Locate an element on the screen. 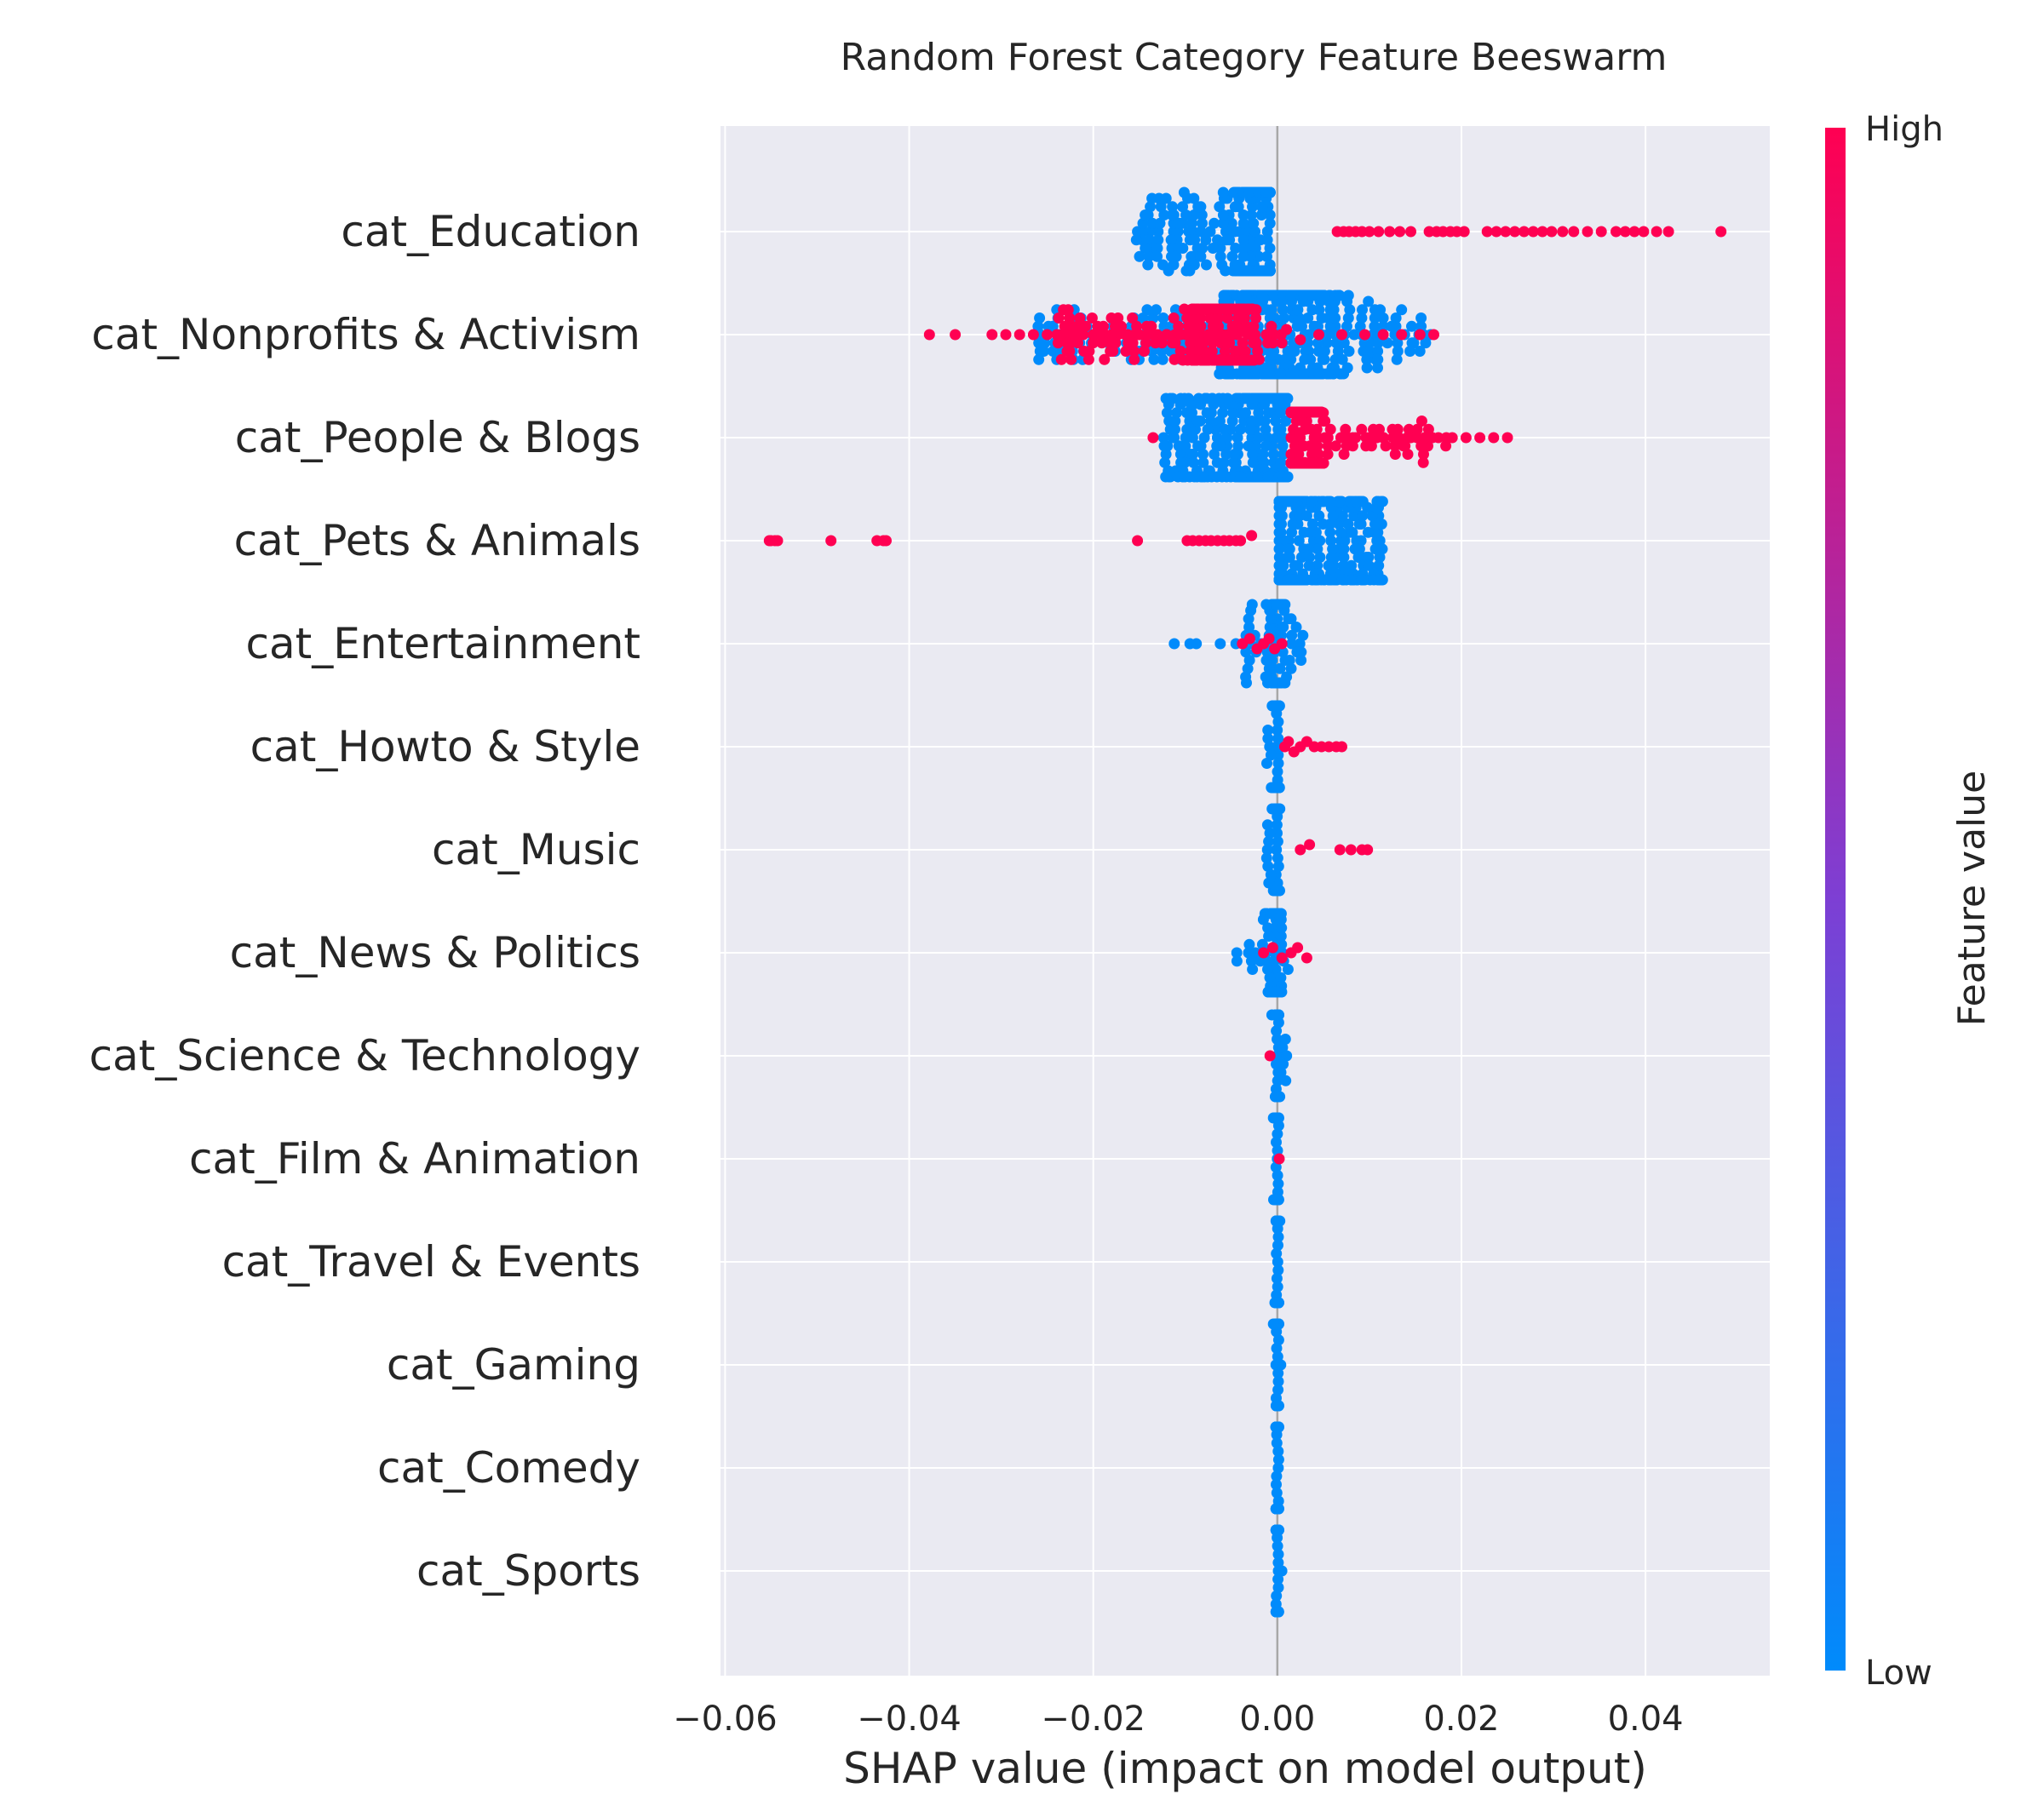 The height and width of the screenshot is (1817, 2044). colorbar is located at coordinates (1835, 899).